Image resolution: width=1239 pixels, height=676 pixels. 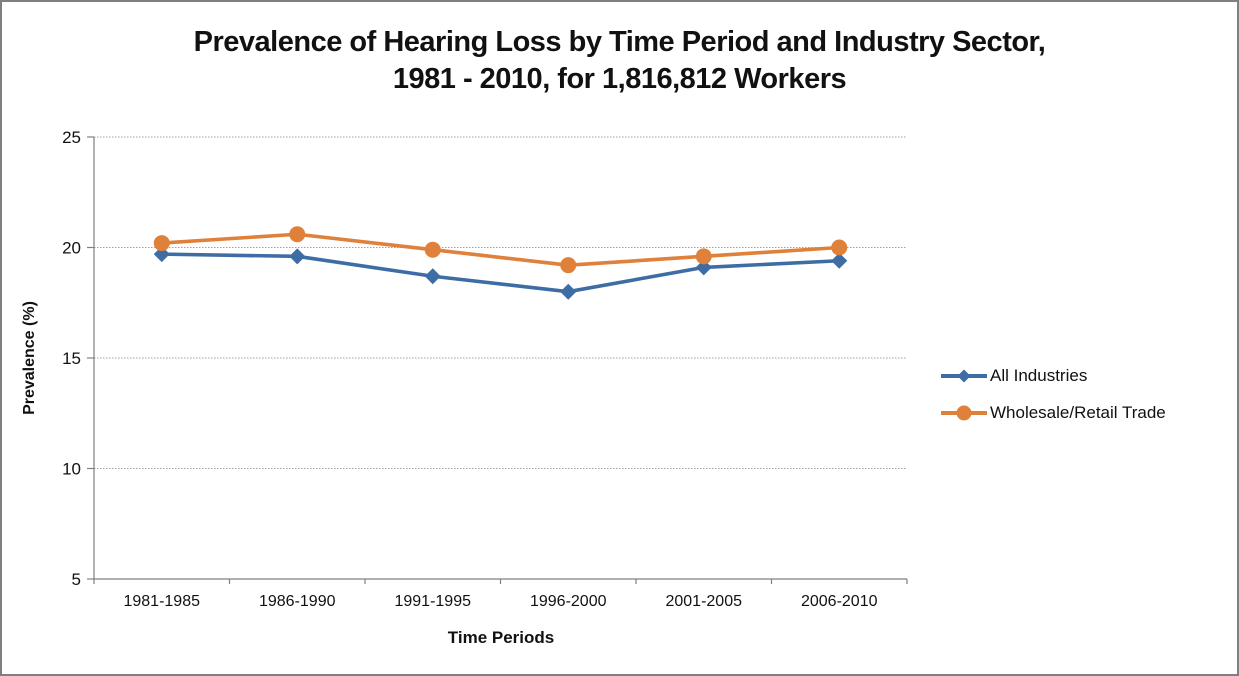 What do you see at coordinates (432, 601) in the screenshot?
I see `x-tick-label-2: 1991-1995` at bounding box center [432, 601].